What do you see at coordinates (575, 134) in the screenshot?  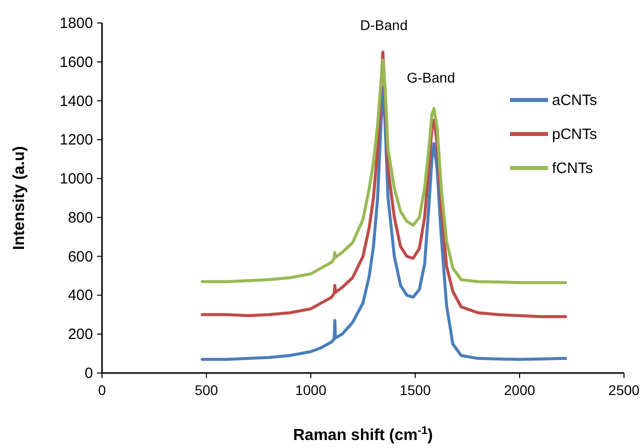 I see `legend-label: pCNTs` at bounding box center [575, 134].